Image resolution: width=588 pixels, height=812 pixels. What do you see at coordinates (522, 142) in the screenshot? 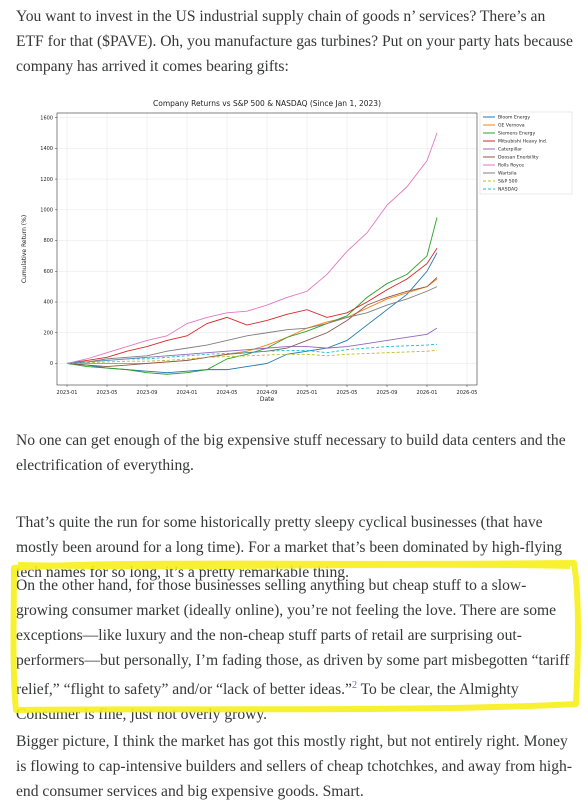
I see `legend-label: Mitsubishi Heavy Ind.` at bounding box center [522, 142].